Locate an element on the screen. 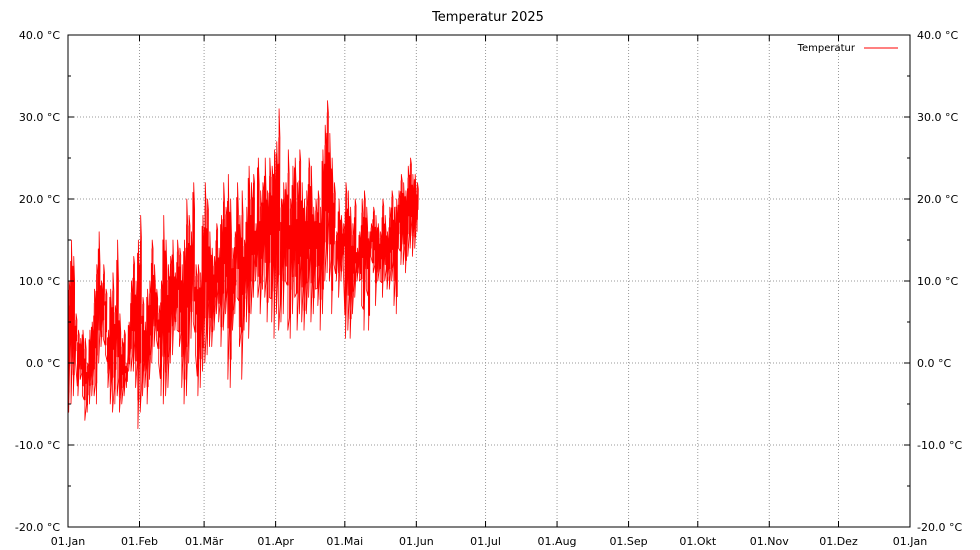 Image resolution: width=980 pixels, height=550 pixels. x-tick-label: 01.Sep is located at coordinates (628, 541).